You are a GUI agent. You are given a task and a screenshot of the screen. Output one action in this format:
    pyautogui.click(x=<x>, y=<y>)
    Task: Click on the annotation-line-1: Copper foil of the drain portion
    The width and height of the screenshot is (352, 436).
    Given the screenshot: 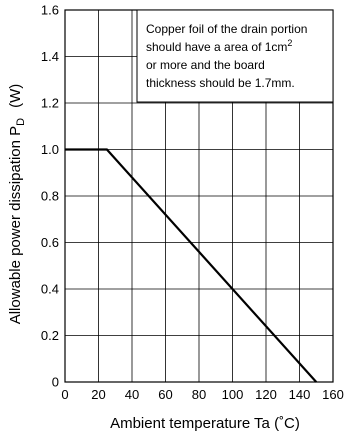 What is the action you would take?
    pyautogui.click(x=226, y=29)
    